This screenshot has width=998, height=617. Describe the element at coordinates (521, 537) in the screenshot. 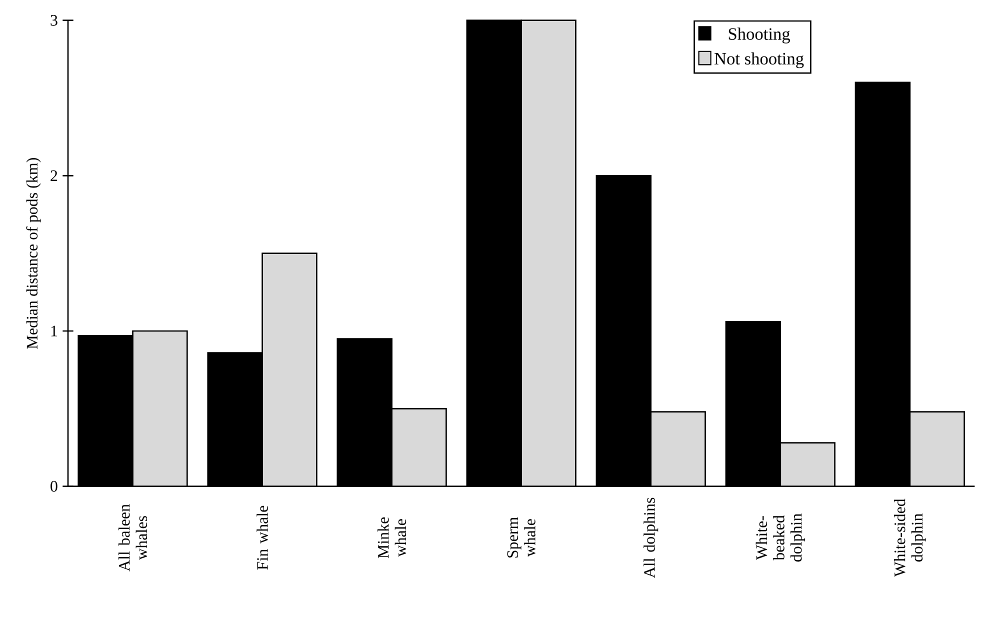

I see `x-tick-label: Sperm whale` at that location.